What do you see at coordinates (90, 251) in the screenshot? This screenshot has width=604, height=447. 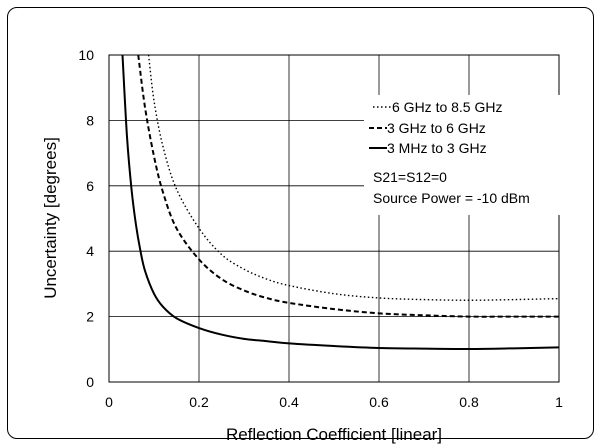 I see `y-tick-label: 4` at bounding box center [90, 251].